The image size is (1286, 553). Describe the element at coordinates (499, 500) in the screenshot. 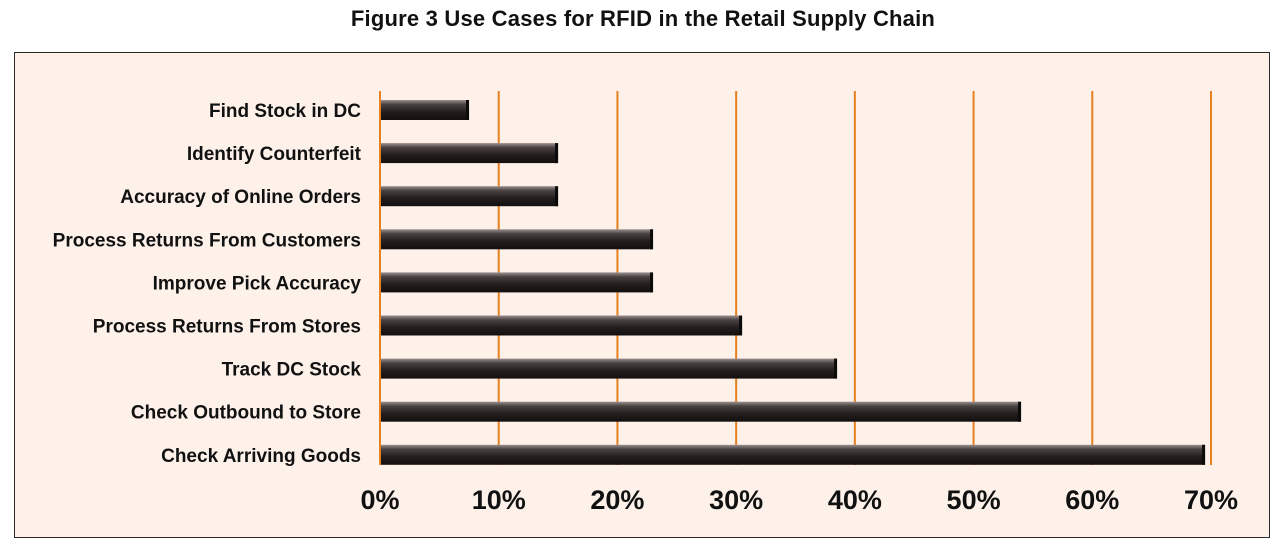

I see `x-tick-label: 10%` at that location.